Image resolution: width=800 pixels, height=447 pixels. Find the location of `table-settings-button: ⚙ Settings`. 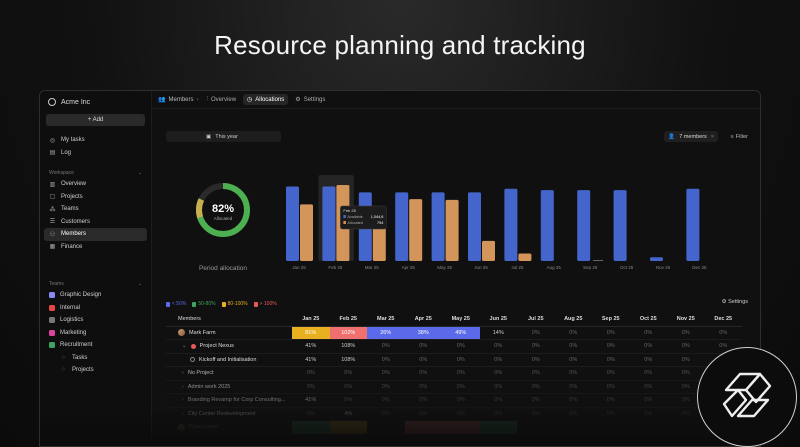

table-settings-button: ⚙ Settings is located at coordinates (735, 302).